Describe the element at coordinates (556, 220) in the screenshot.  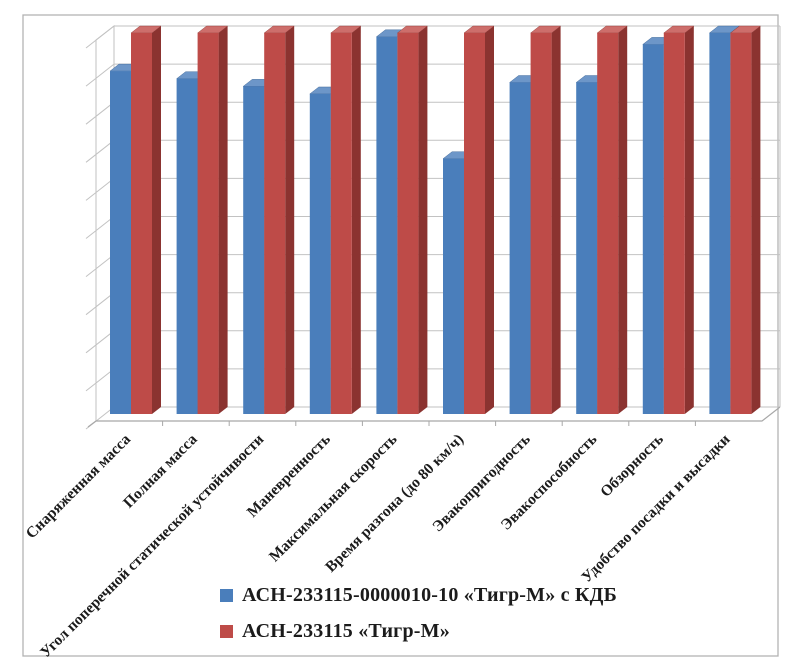
I see `bar-side-s1-c6` at that location.